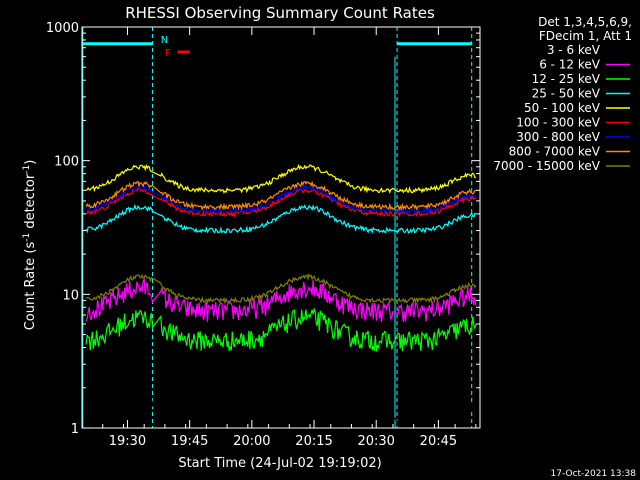  Describe the element at coordinates (375, 441) in the screenshot. I see `x-tick-label-4: 20:30` at that location.